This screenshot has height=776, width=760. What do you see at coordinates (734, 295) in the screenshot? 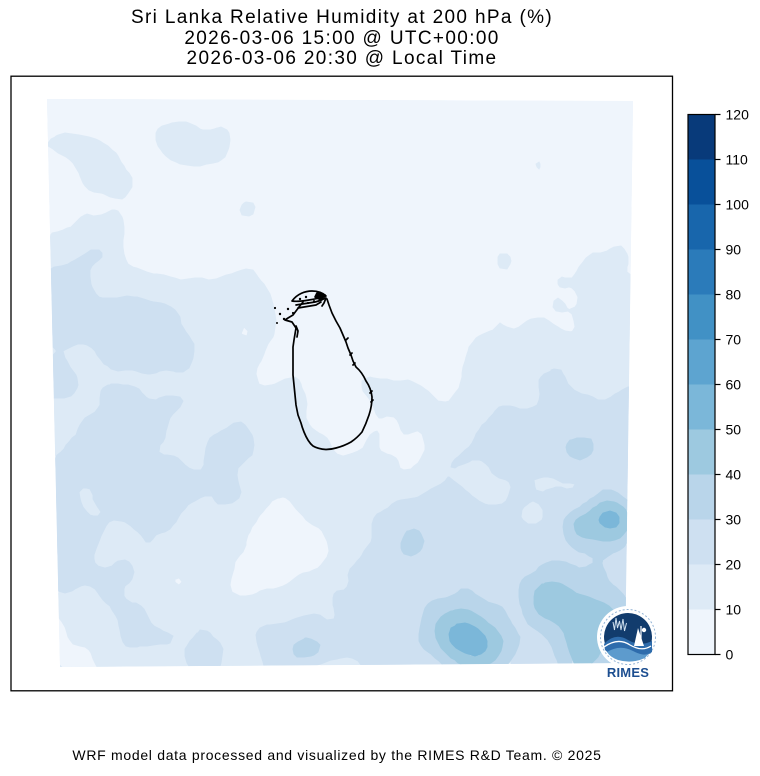
I see `svg-text: 80` at bounding box center [734, 295].